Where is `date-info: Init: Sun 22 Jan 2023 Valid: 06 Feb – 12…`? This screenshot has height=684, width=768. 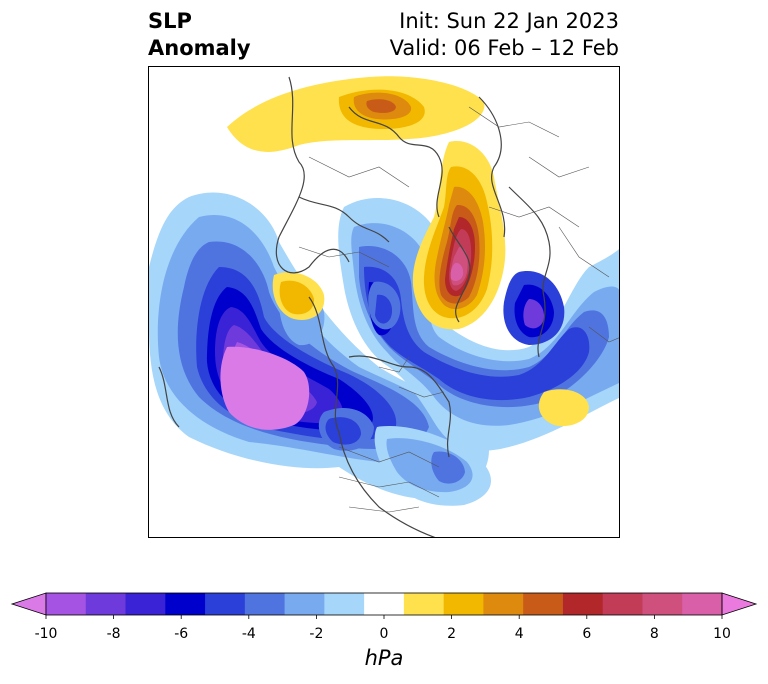
date-info: Init: Sun 22 Jan 2023 Valid: 06 Feb – 12… is located at coordinates (504, 35).